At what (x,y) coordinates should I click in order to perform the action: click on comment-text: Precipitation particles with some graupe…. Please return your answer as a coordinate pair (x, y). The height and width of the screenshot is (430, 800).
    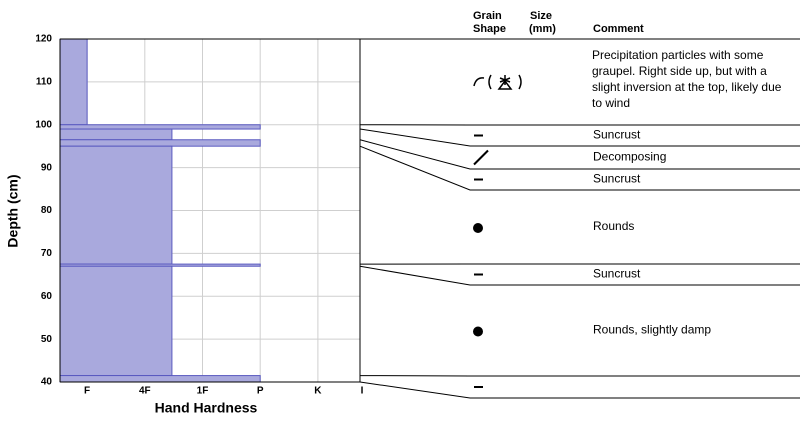
    Looking at the image, I should click on (687, 79).